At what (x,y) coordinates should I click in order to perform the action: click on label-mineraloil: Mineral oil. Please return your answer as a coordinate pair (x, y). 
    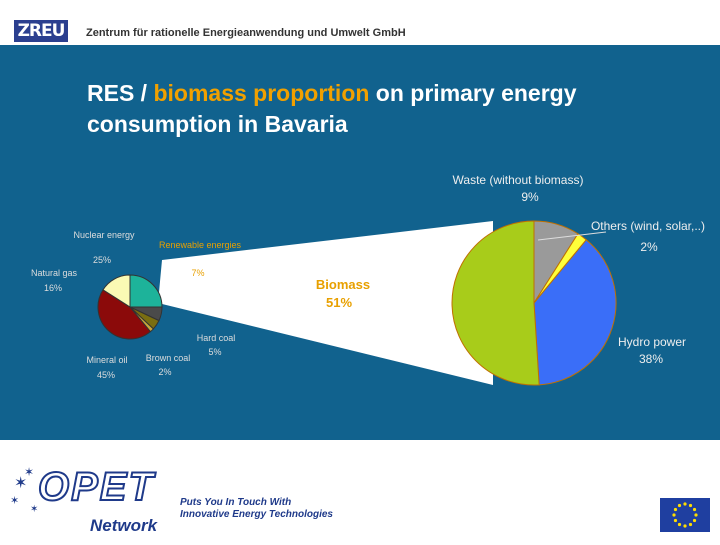
    Looking at the image, I should click on (106, 360).